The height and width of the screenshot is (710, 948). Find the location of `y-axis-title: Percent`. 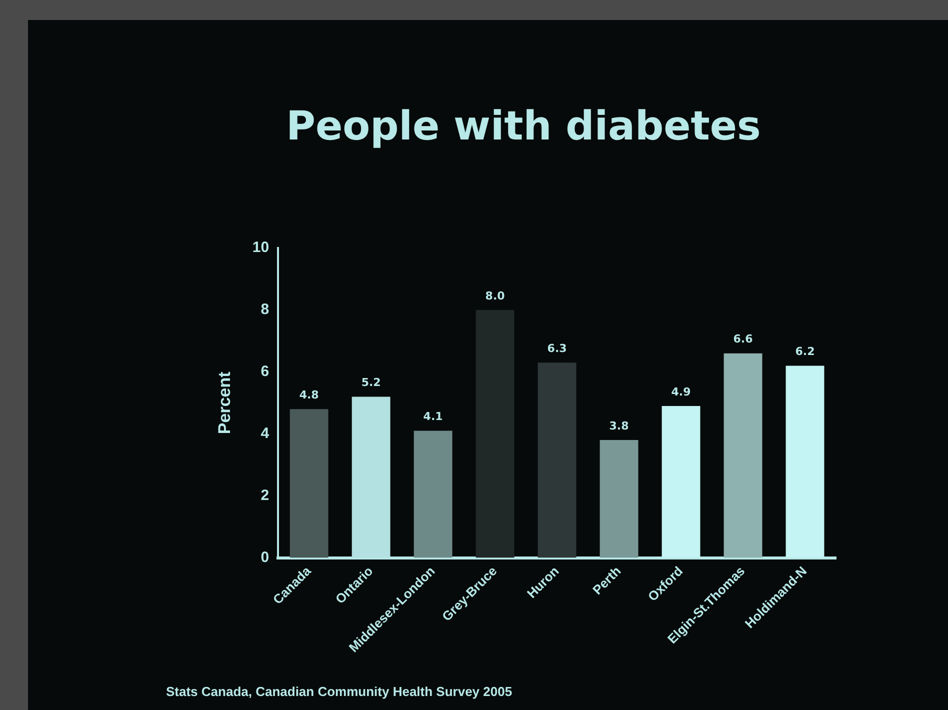

y-axis-title: Percent is located at coordinates (224, 402).